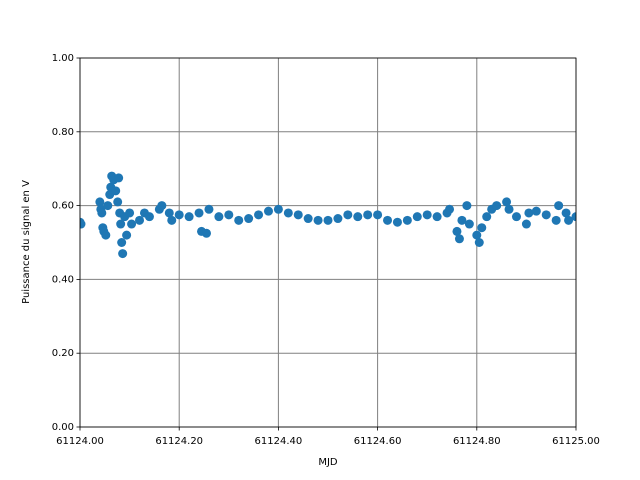 The image size is (640, 480). What do you see at coordinates (328, 462) in the screenshot?
I see `x-axis-label: MJD` at bounding box center [328, 462].